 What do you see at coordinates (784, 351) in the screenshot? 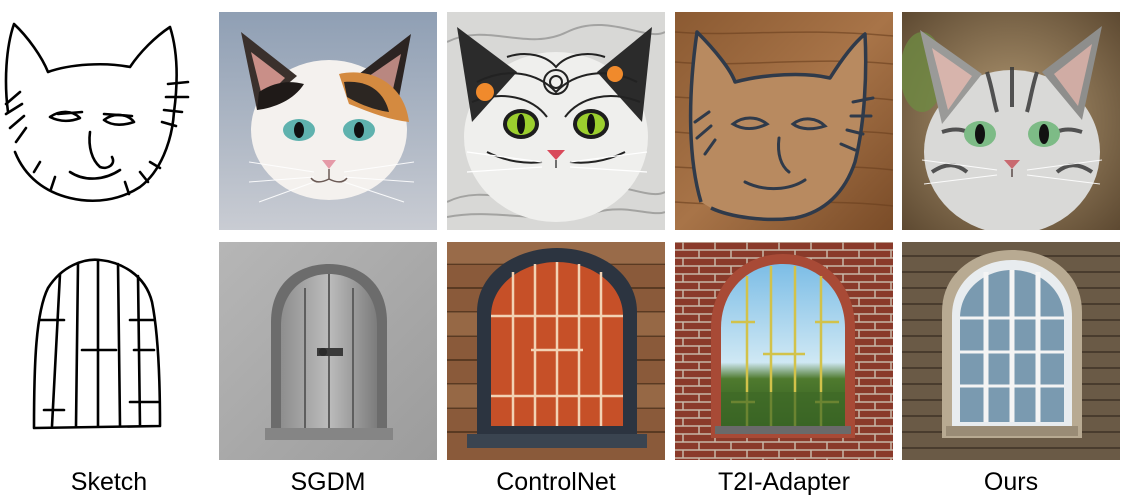
I see `t2i-adapter-window-image` at bounding box center [784, 351].